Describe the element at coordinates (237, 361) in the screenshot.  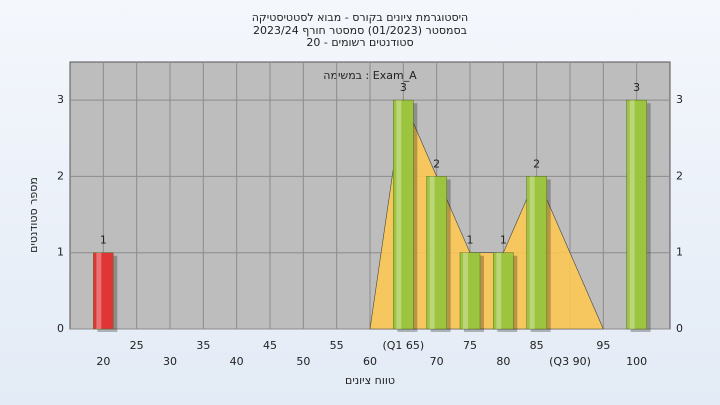
I see `x-tick-label: 40` at that location.